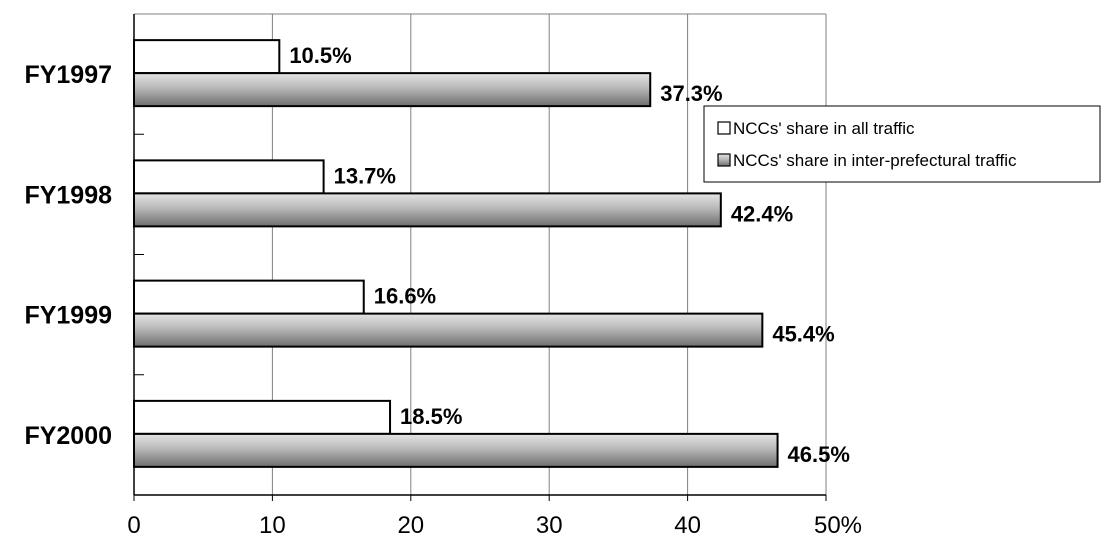 This screenshot has height=540, width=1109. Describe the element at coordinates (691, 93) in the screenshot. I see `data-label: 37.3%` at that location.